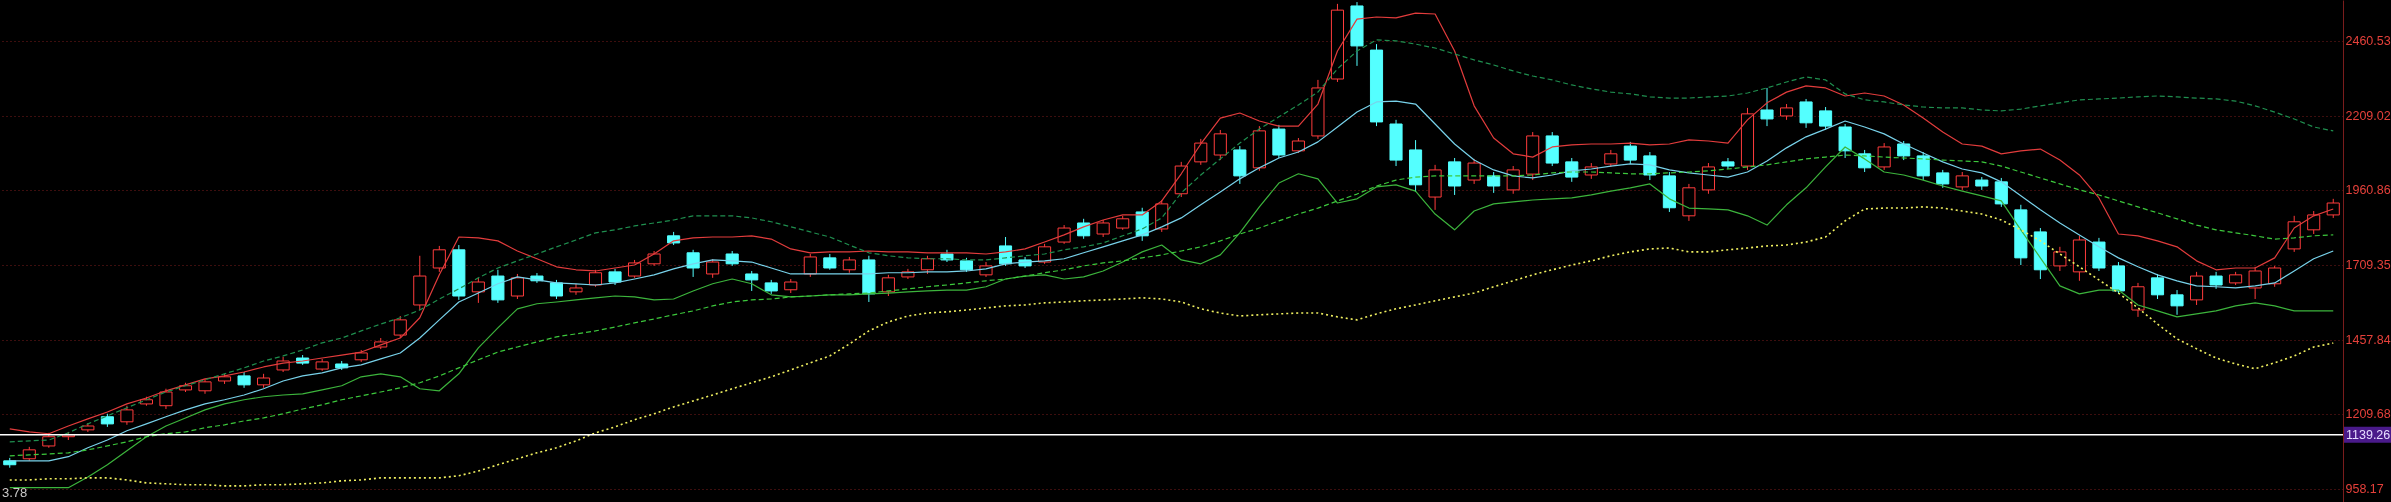 This screenshot has height=502, width=2391. I want to click on annotation: 3.78, so click(15, 492).